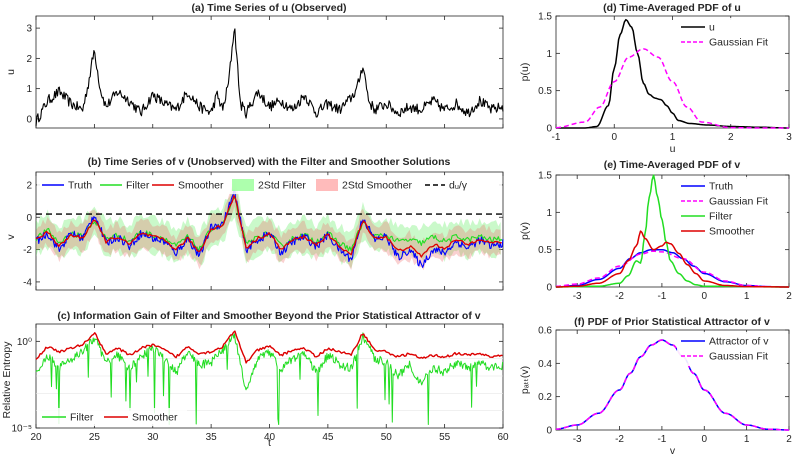 Image resolution: width=793 pixels, height=455 pixels. What do you see at coordinates (80, 186) in the screenshot?
I see `legend-truth: Truth` at bounding box center [80, 186].